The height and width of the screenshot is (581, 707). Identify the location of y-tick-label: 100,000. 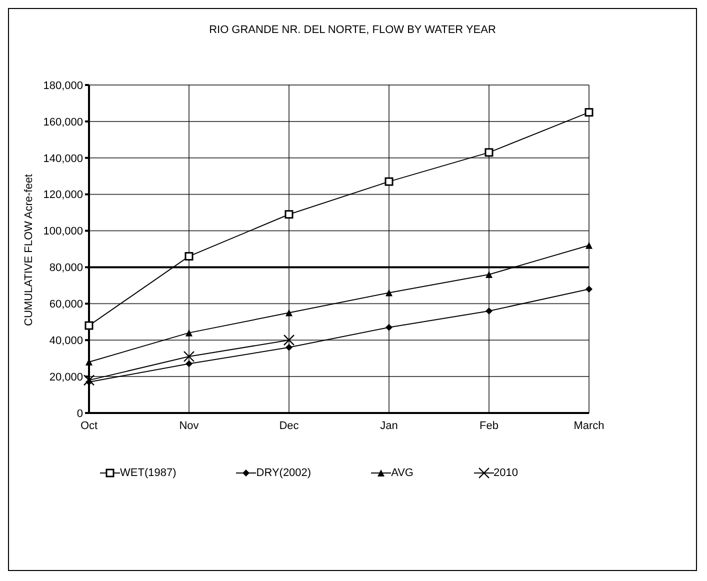
(63, 232).